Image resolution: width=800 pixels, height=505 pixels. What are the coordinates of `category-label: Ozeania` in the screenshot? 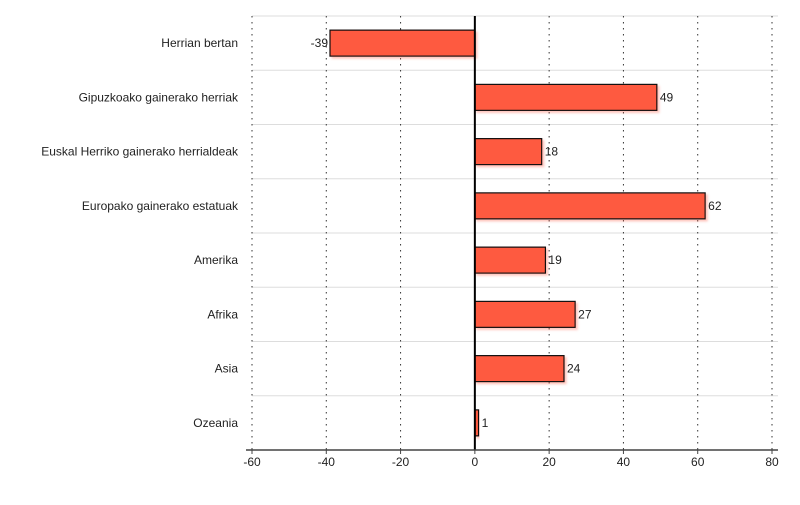 It's located at (215, 423).